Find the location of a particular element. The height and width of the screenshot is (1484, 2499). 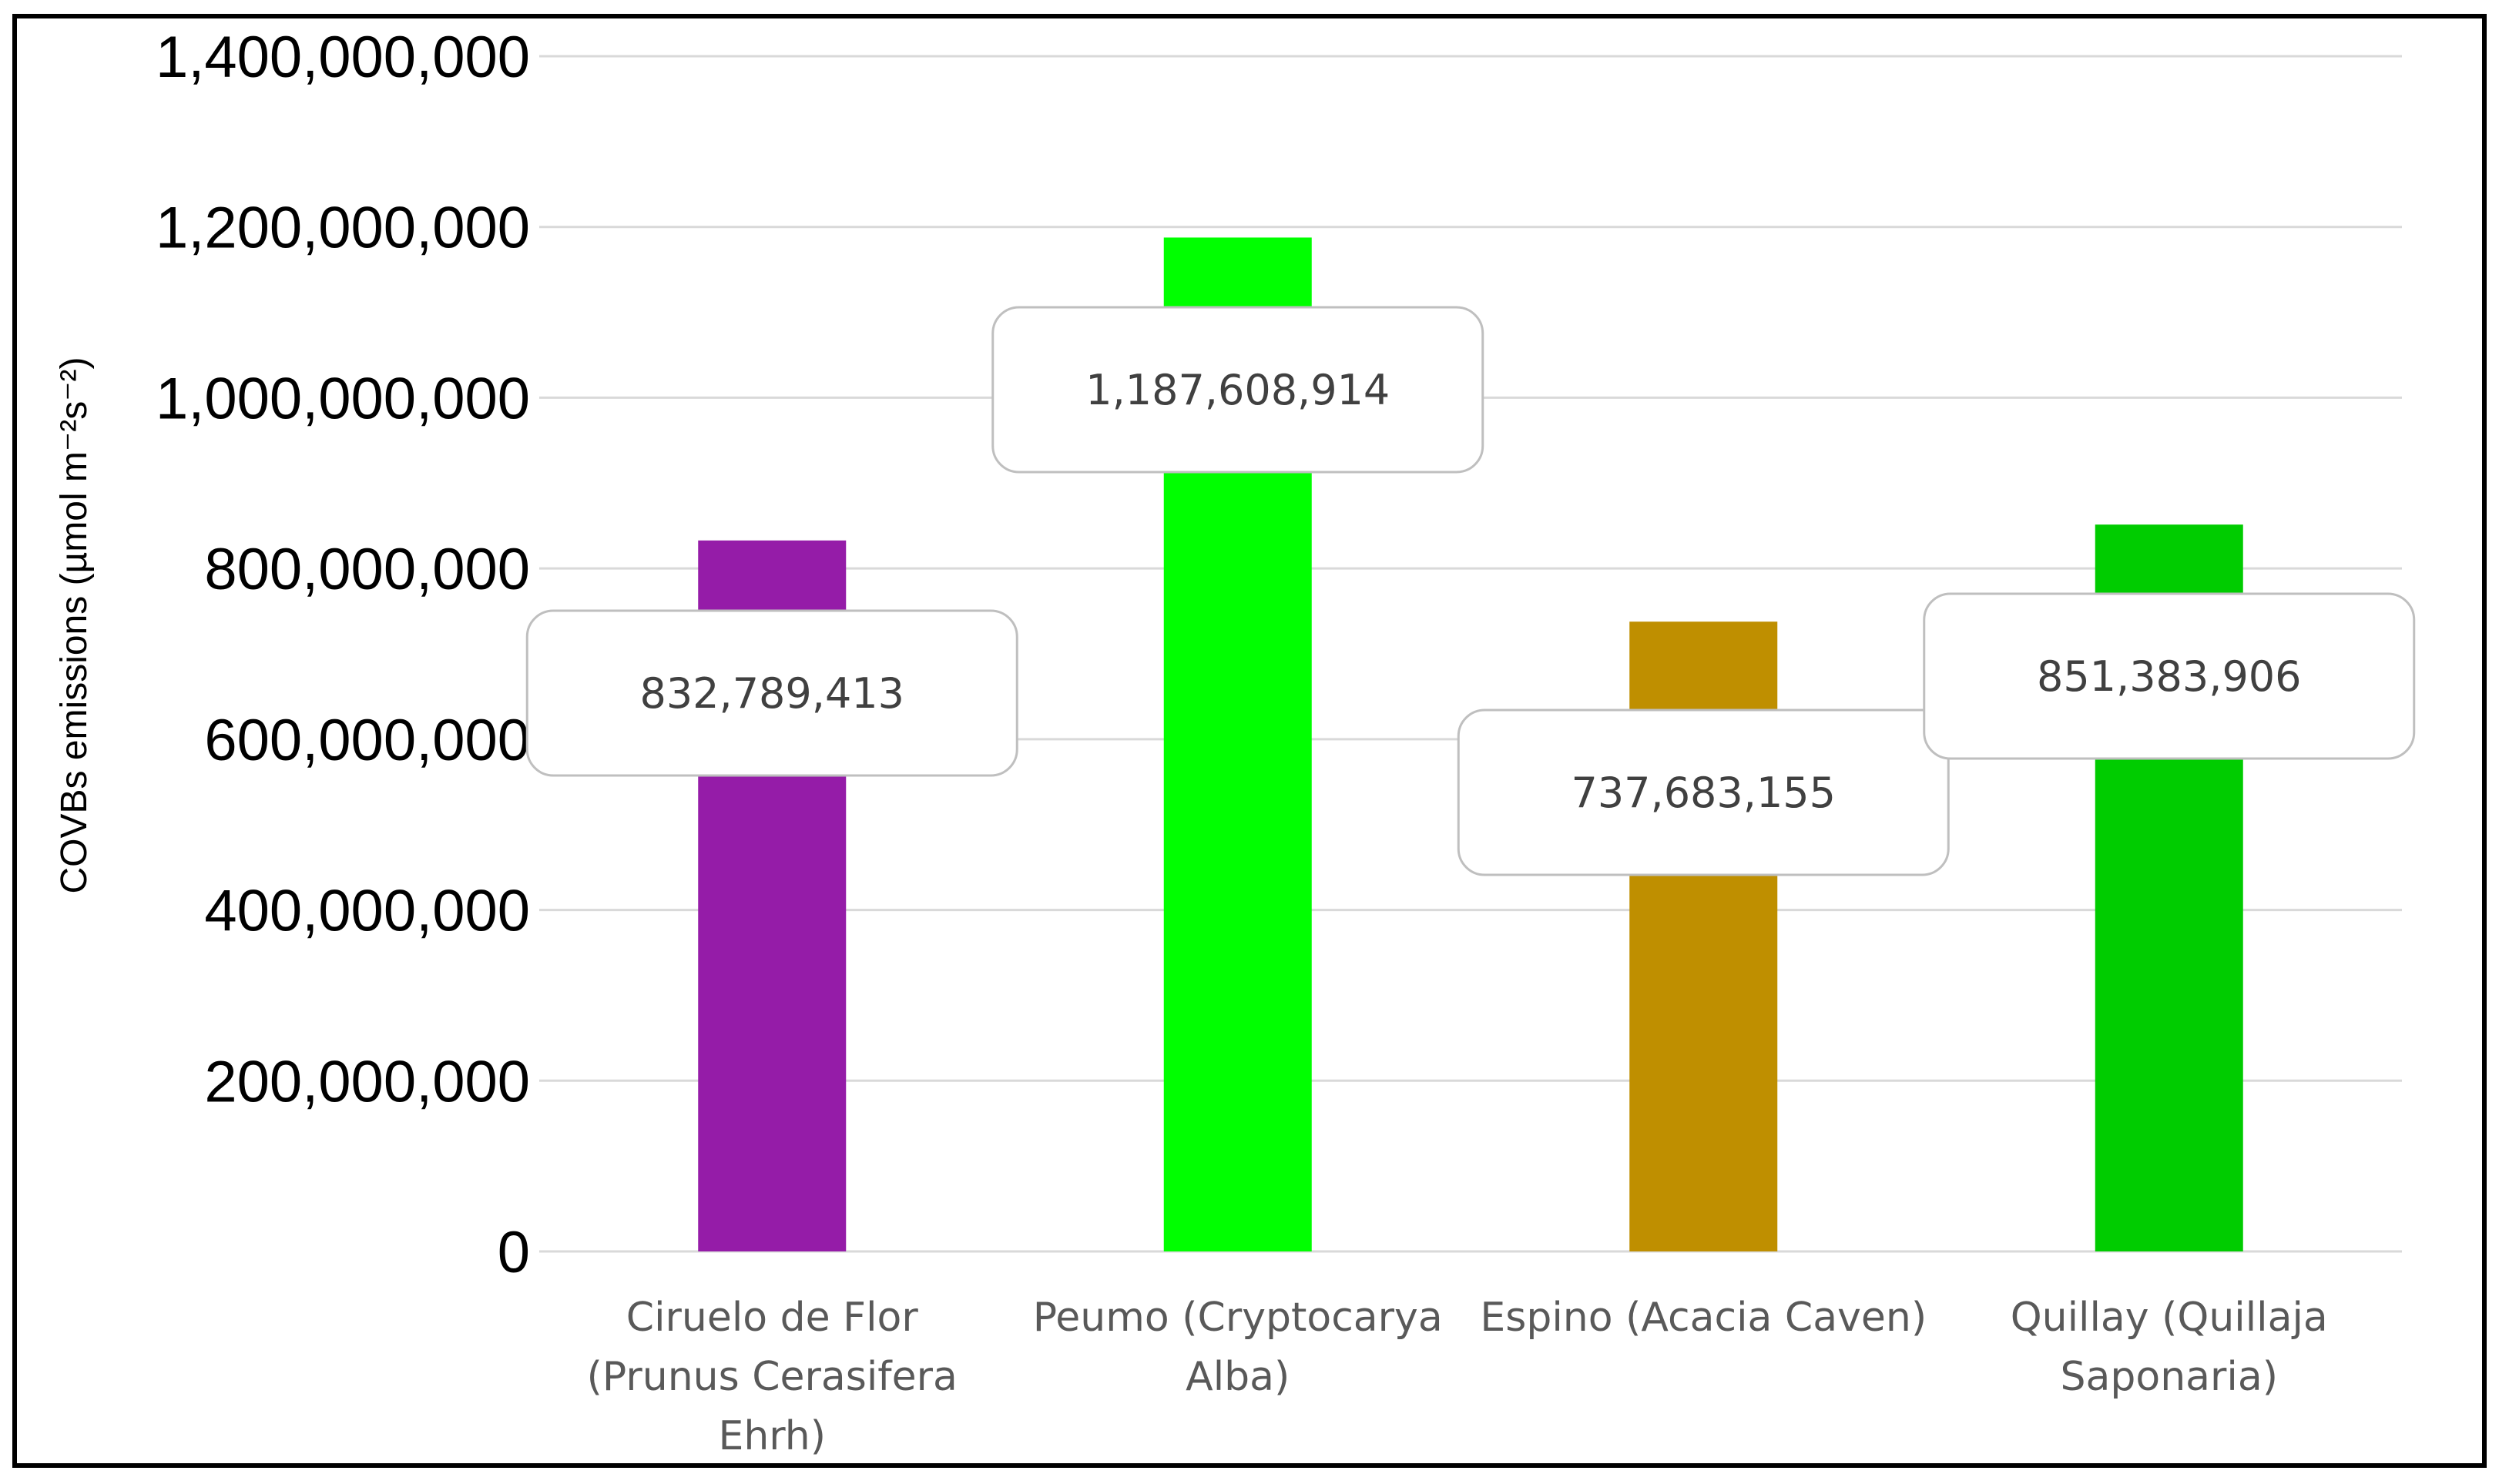

x-category-label: Alba) is located at coordinates (1238, 1377).